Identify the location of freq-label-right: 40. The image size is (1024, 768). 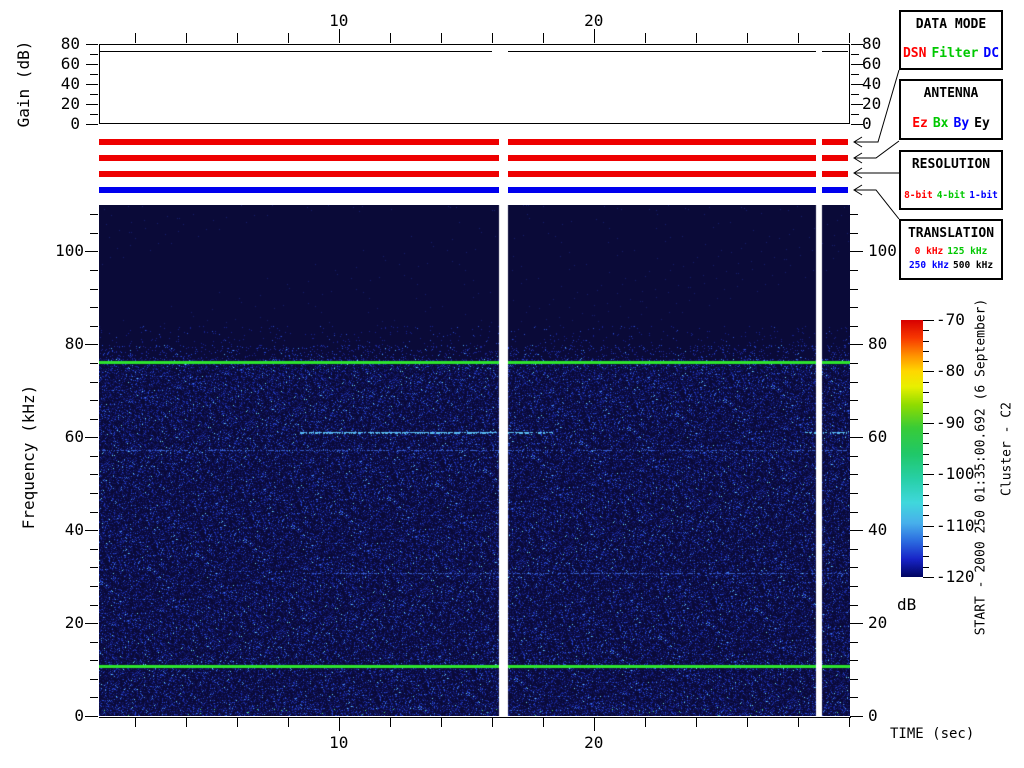
(878, 530).